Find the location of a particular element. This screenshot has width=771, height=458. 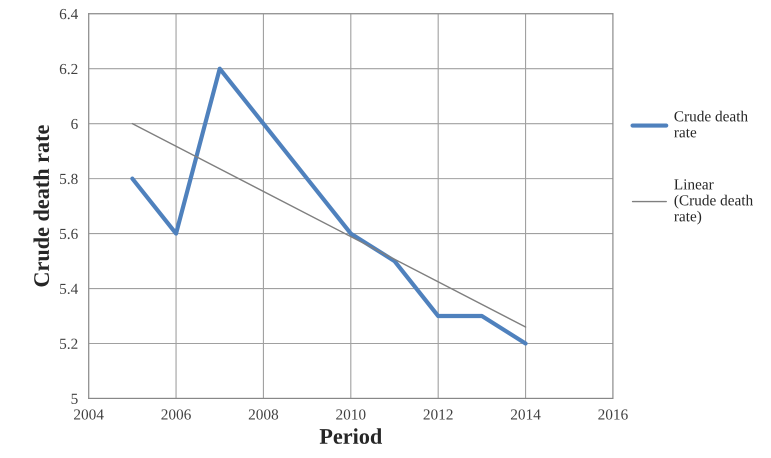

x-tick-label: 2006 is located at coordinates (176, 414).